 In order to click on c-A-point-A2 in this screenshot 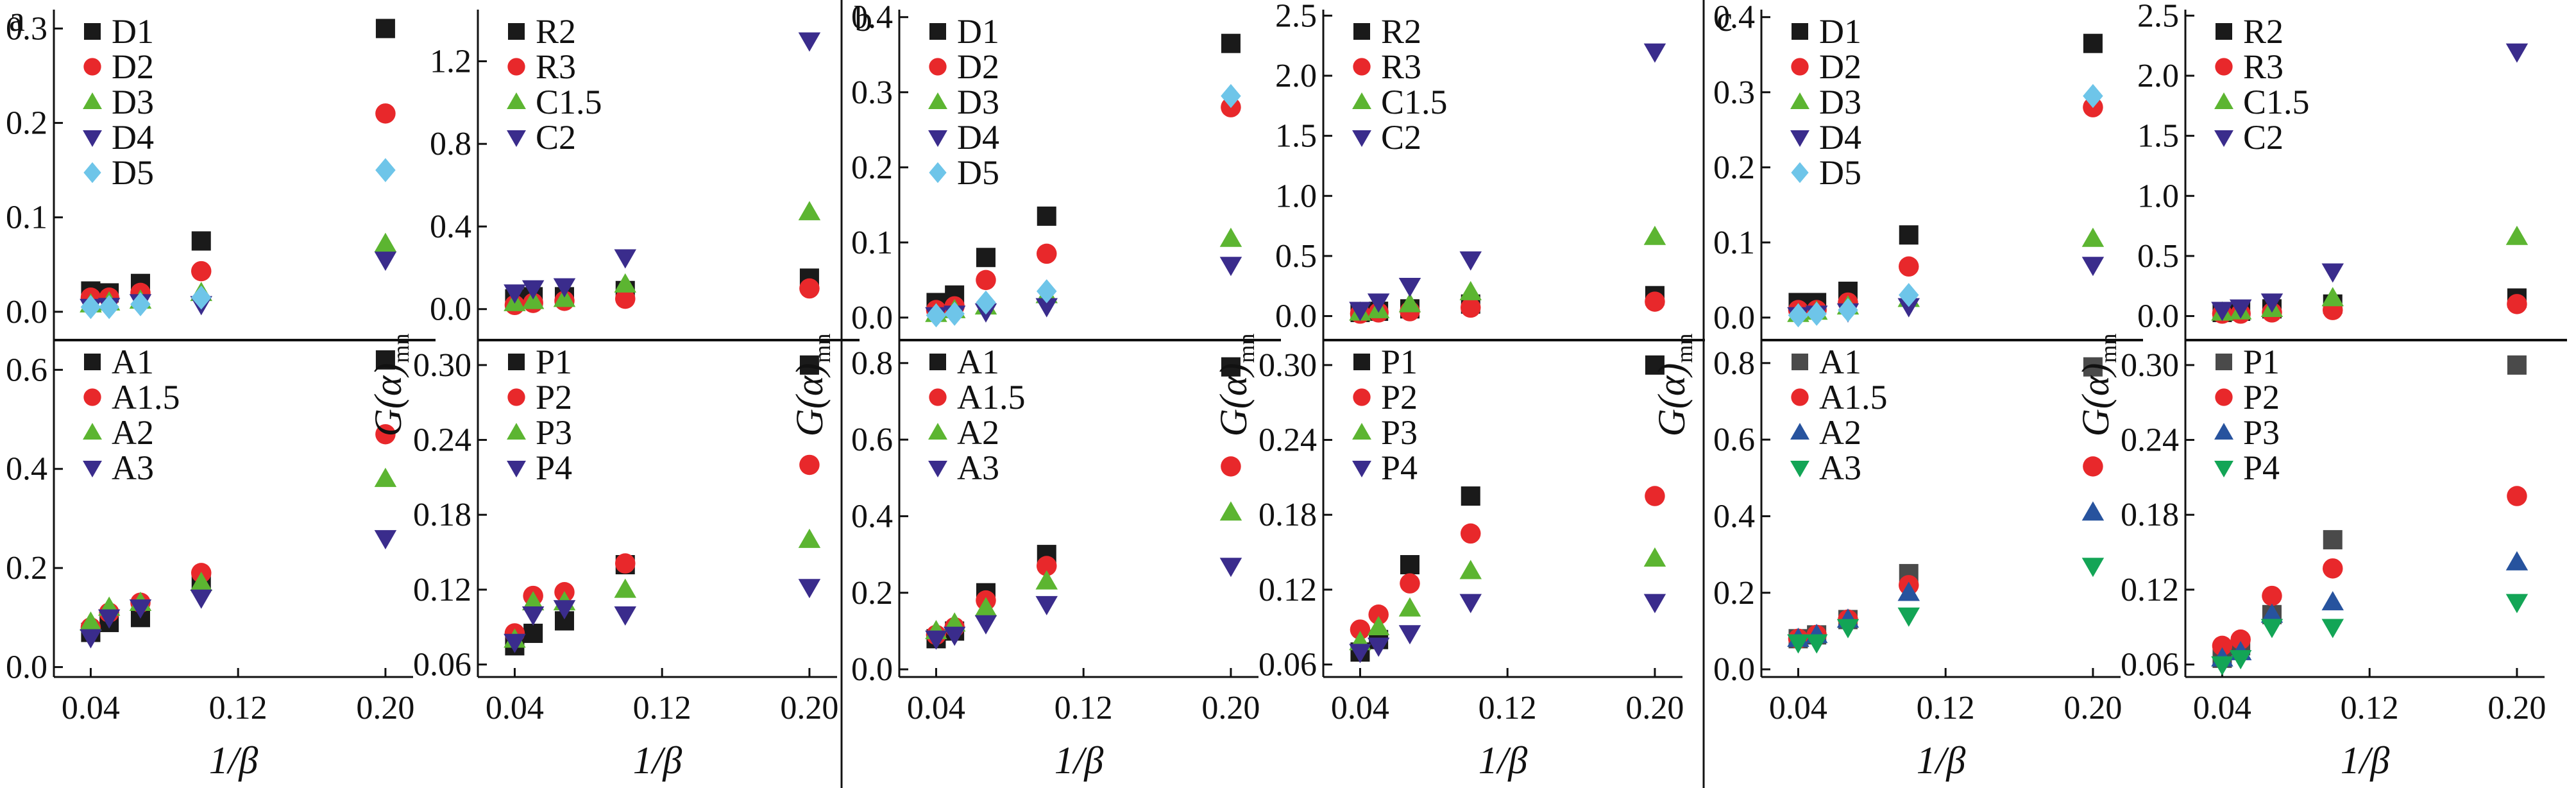, I will do `click(2093, 511)`.